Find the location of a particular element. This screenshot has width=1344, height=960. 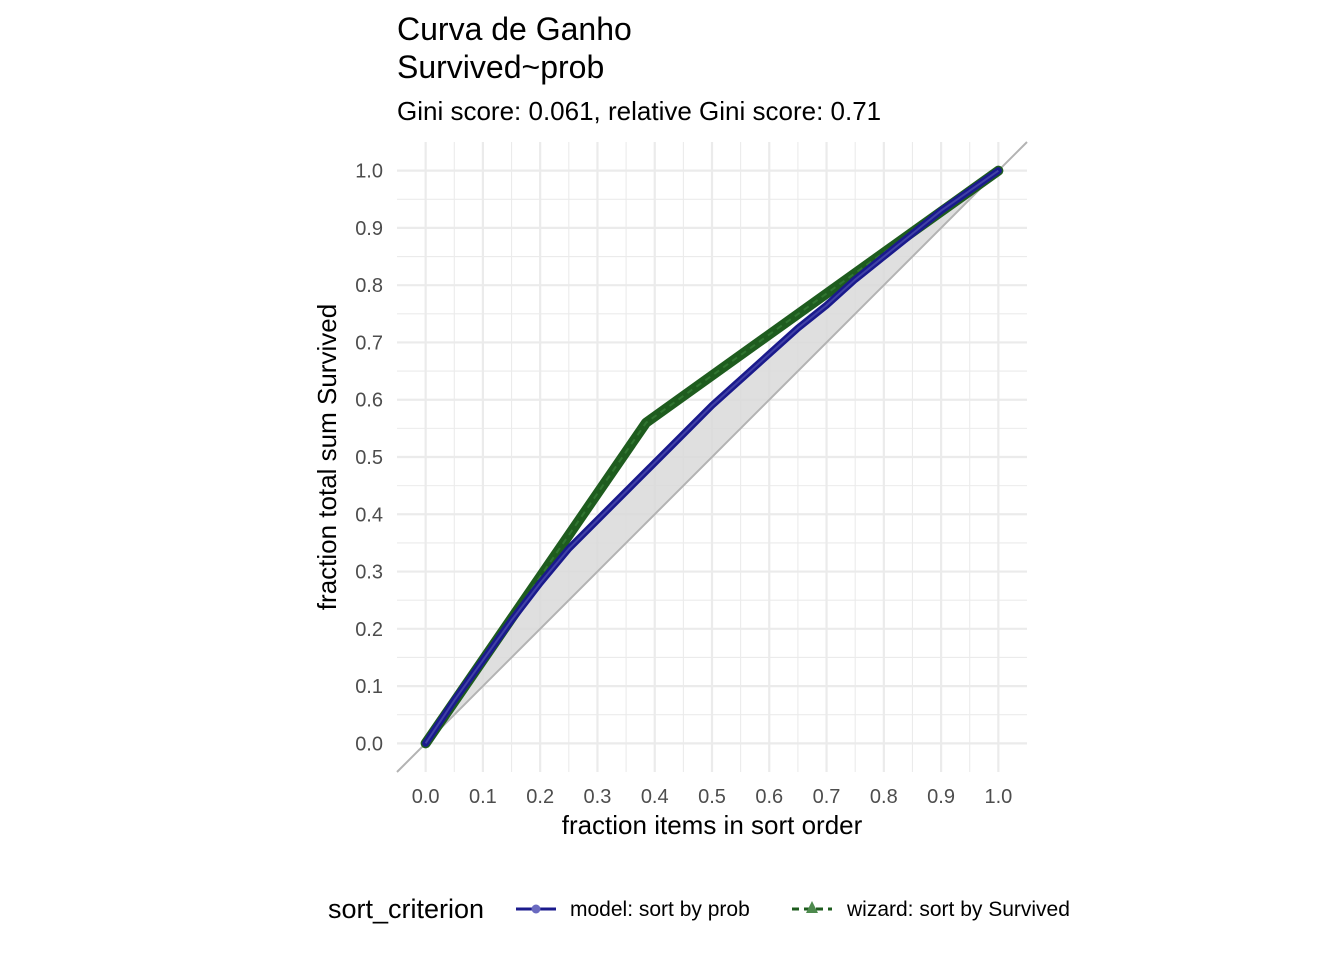

chart-title-line2: Survived~prob is located at coordinates (500, 67).